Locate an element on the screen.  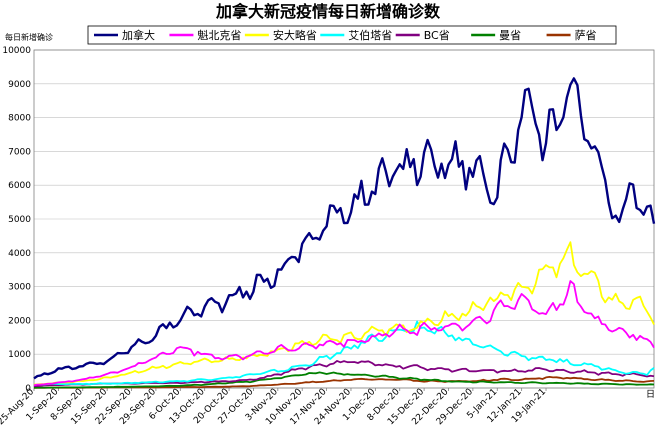
series-line is located at coordinates (344, 380).